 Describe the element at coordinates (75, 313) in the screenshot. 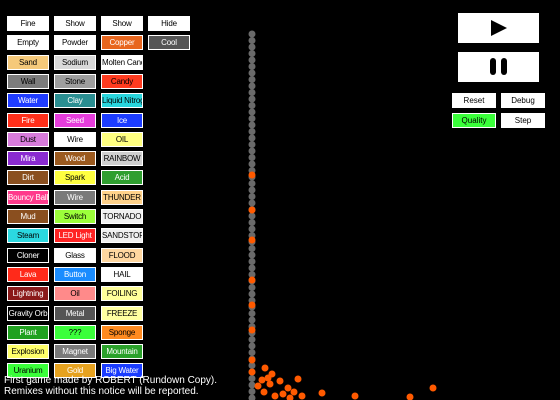

I see `element-button-metal: Metal` at that location.